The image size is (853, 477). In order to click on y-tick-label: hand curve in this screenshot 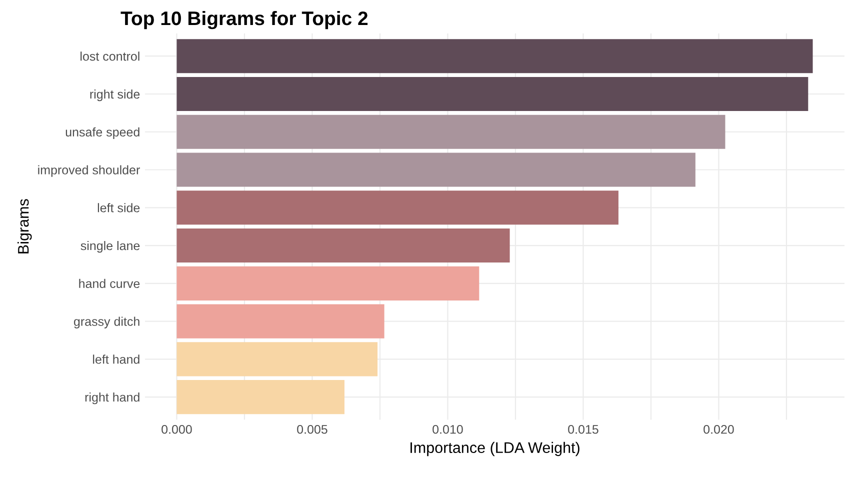, I will do `click(109, 283)`.